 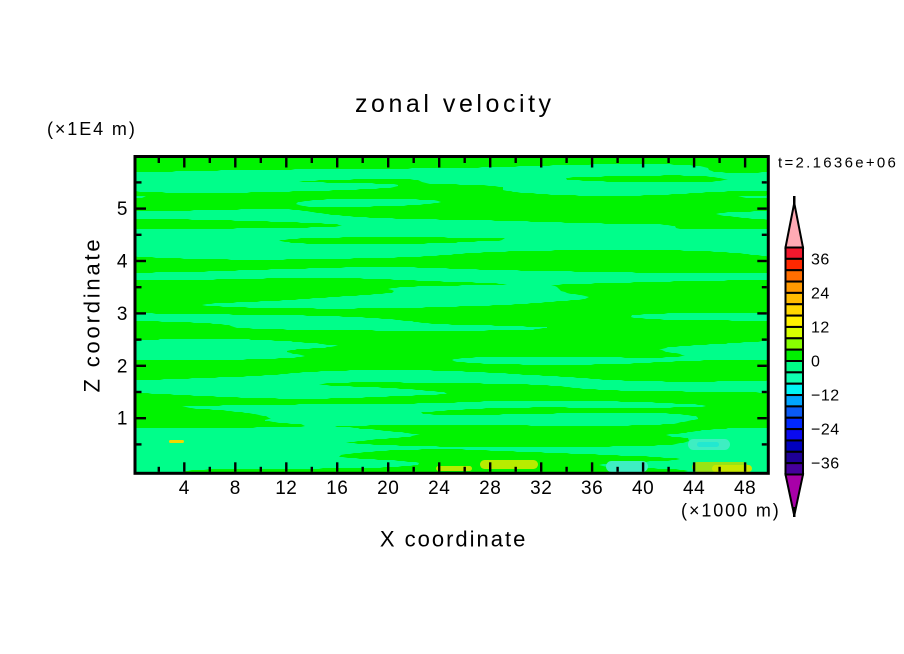 I want to click on svg-text: 16, so click(x=337, y=488).